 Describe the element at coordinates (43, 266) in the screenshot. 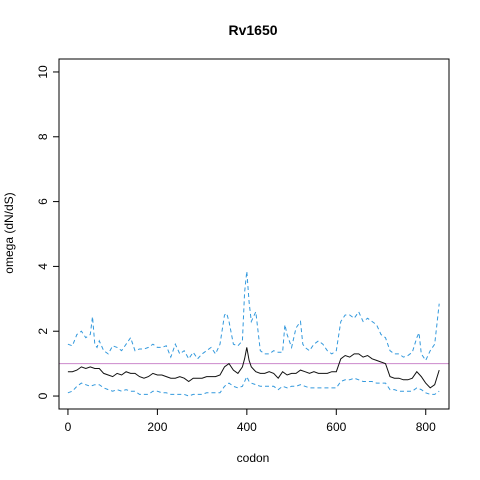

I see `y-tick-label: 4` at that location.